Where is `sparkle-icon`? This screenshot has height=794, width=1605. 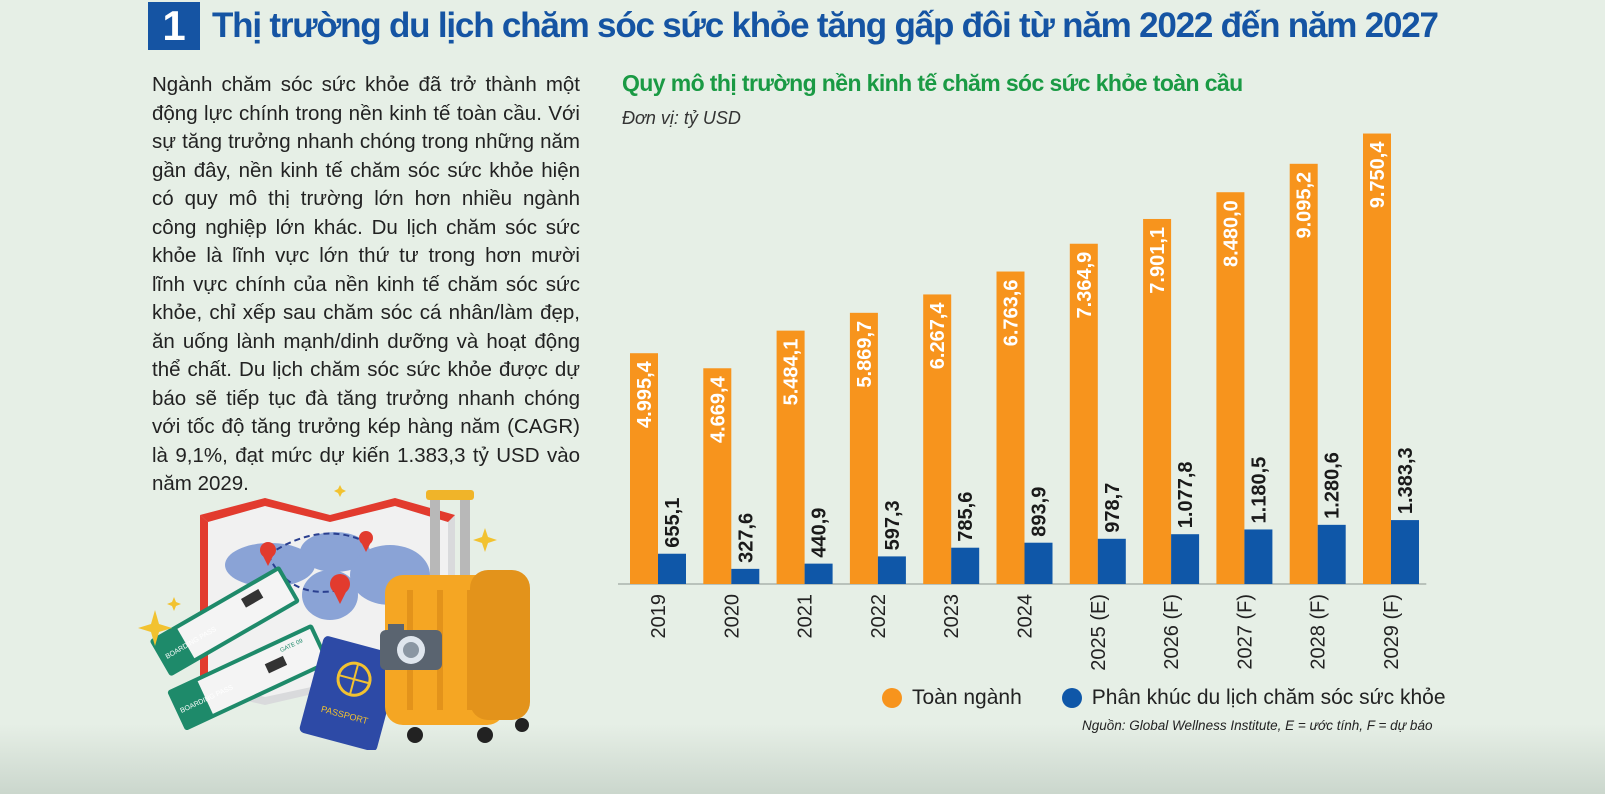 sparkle-icon is located at coordinates (317, 565).